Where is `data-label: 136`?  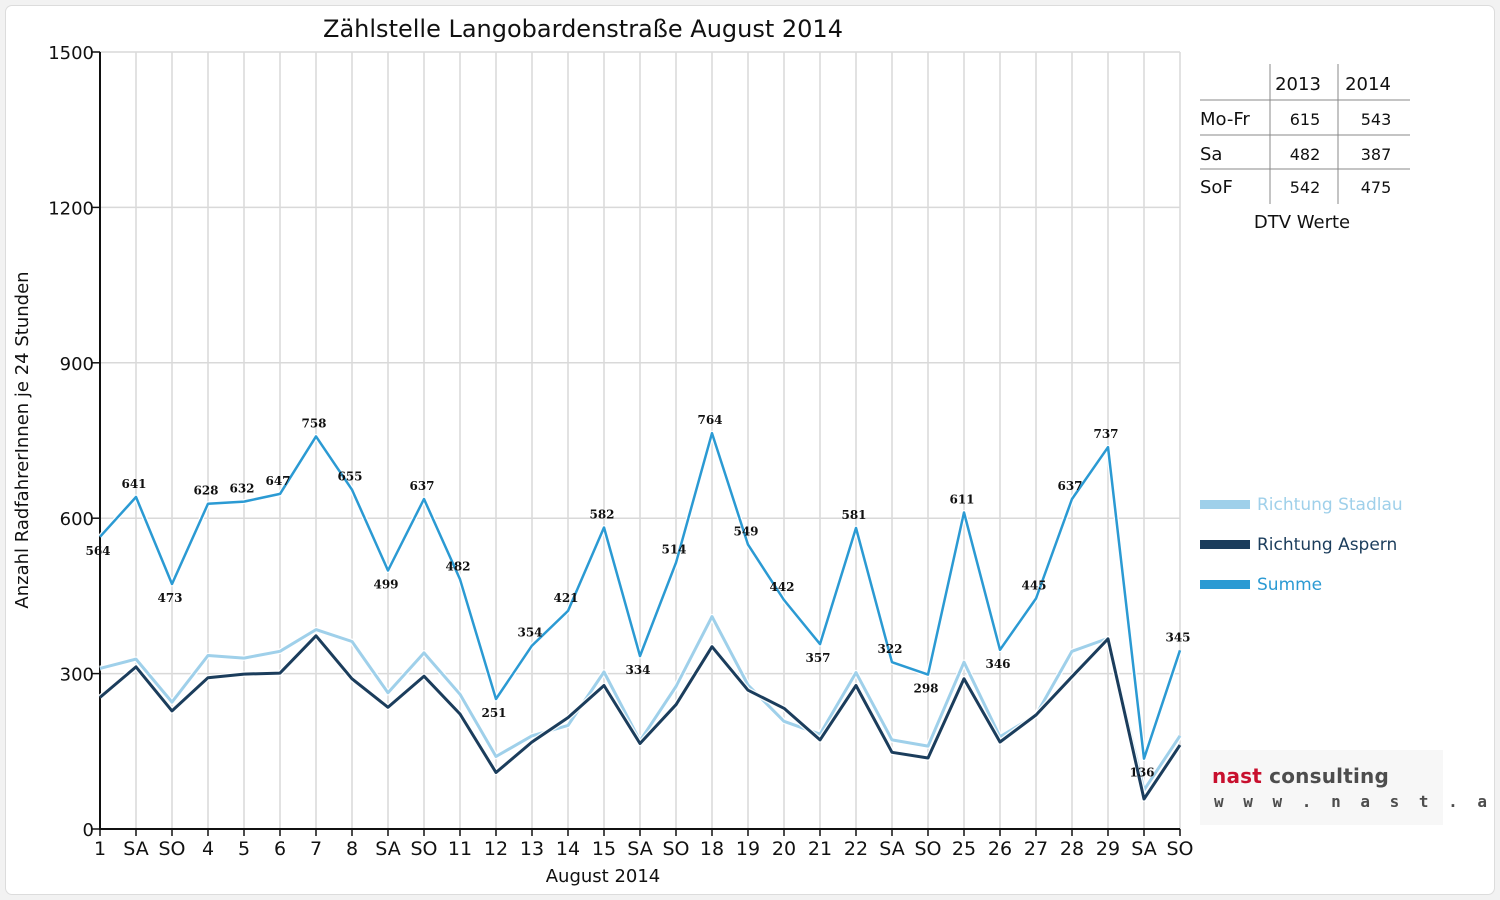 data-label: 136 is located at coordinates (1141, 773).